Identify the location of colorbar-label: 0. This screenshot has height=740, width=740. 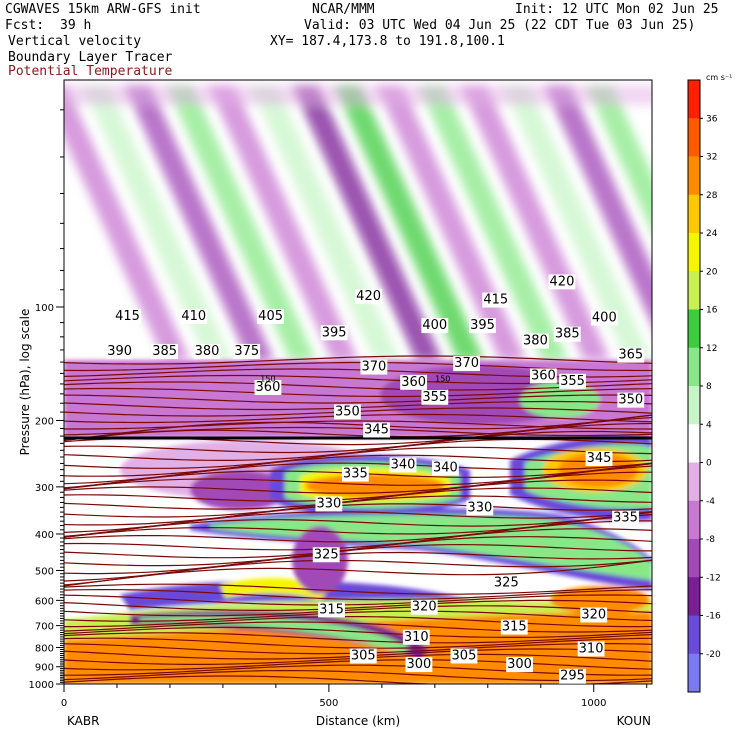
(709, 464).